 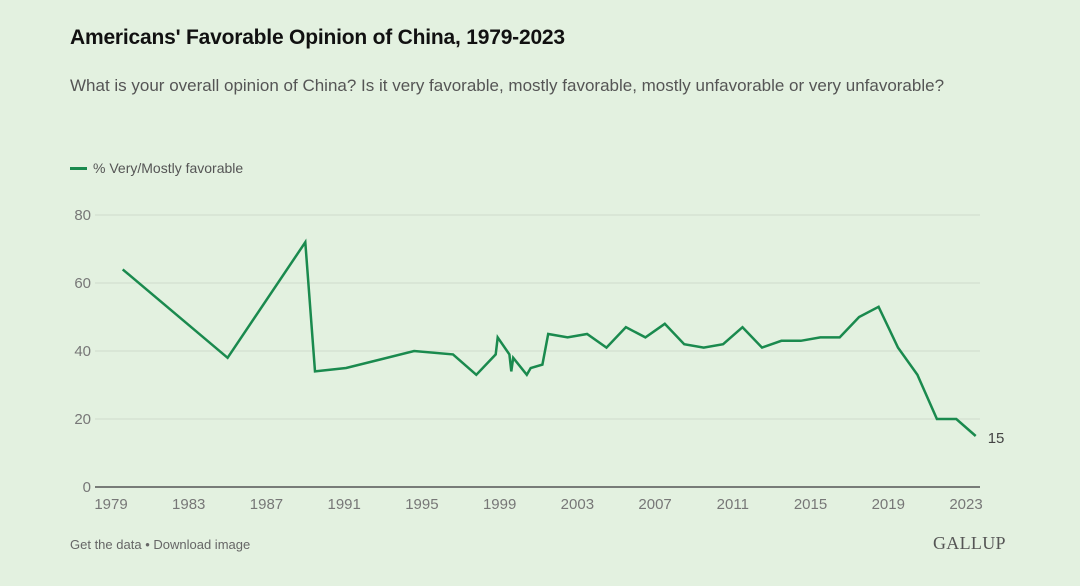 What do you see at coordinates (82, 215) in the screenshot?
I see `y-tick-label: 80` at bounding box center [82, 215].